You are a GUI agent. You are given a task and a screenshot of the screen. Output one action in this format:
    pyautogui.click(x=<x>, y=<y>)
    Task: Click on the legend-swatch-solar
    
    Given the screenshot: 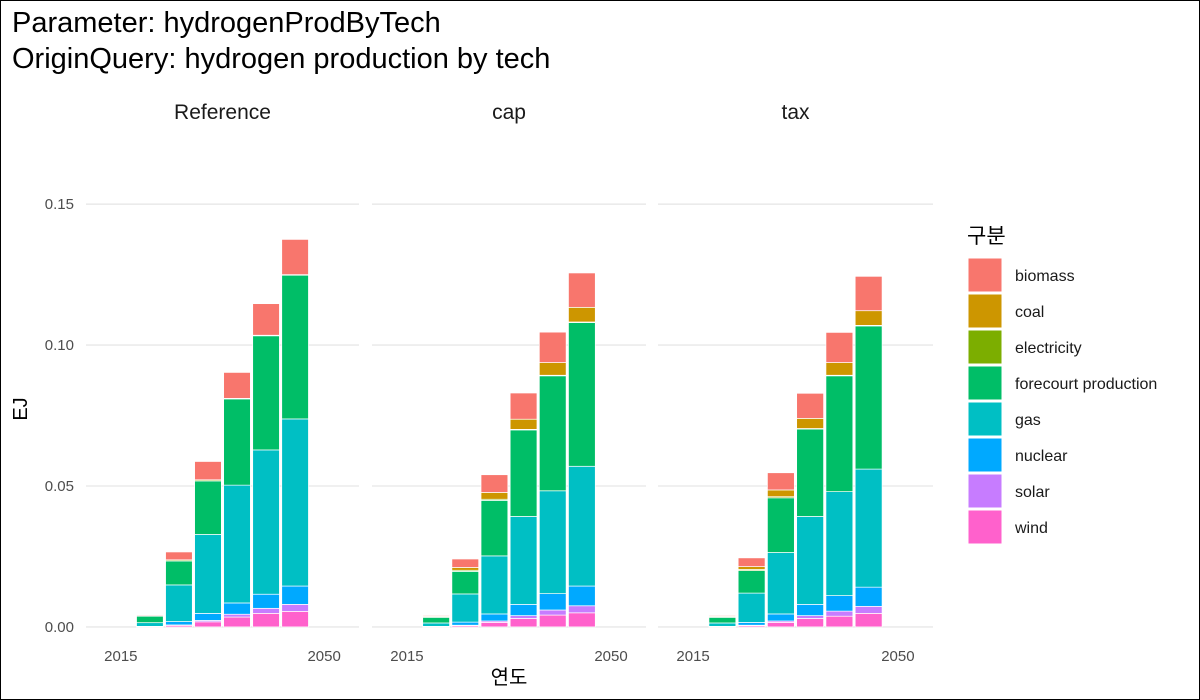 What is the action you would take?
    pyautogui.click(x=985, y=491)
    